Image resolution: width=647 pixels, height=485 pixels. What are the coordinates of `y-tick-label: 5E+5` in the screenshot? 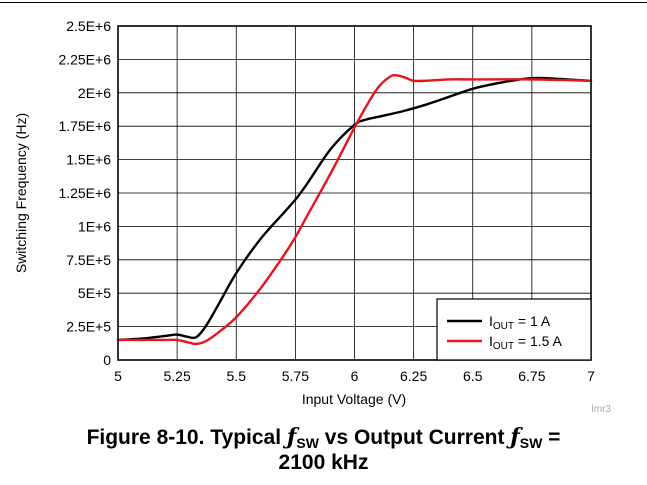 It's located at (94, 293).